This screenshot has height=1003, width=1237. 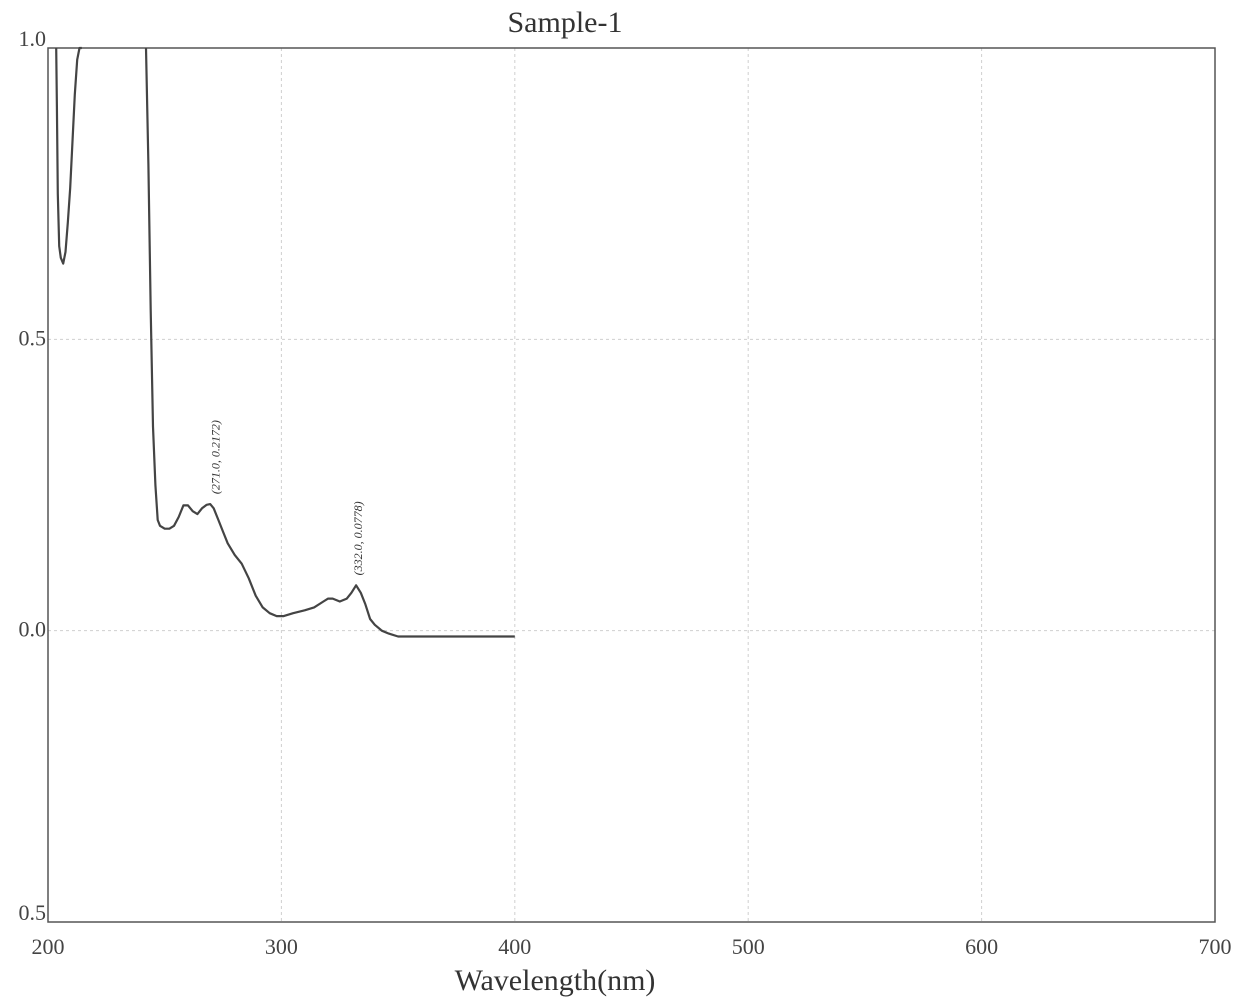 What do you see at coordinates (68, 155) in the screenshot?
I see `spectrum-line` at bounding box center [68, 155].